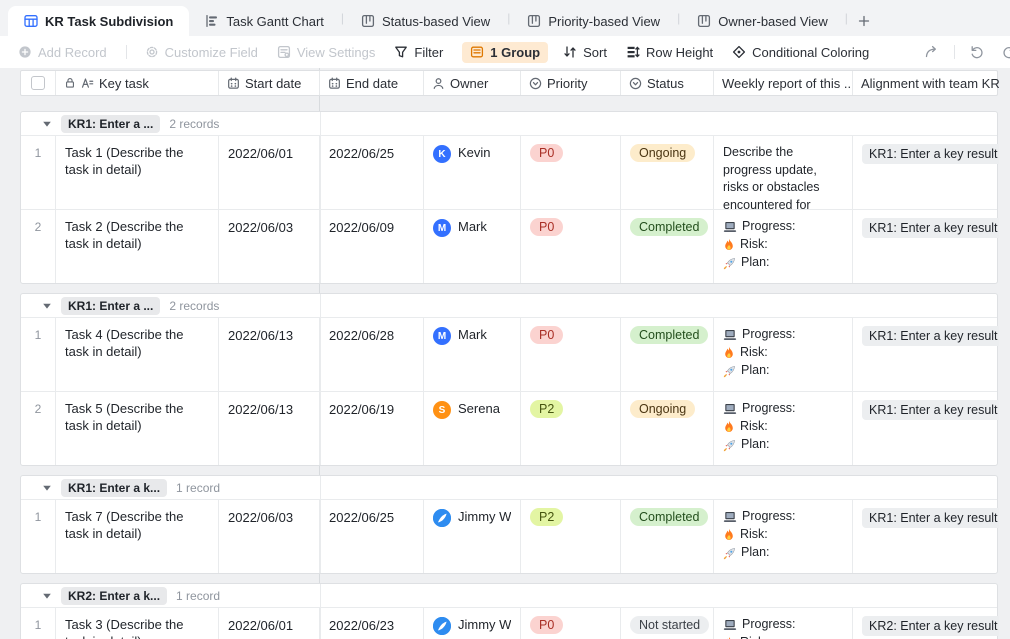  Describe the element at coordinates (729, 553) in the screenshot. I see `rocket-icon` at that location.